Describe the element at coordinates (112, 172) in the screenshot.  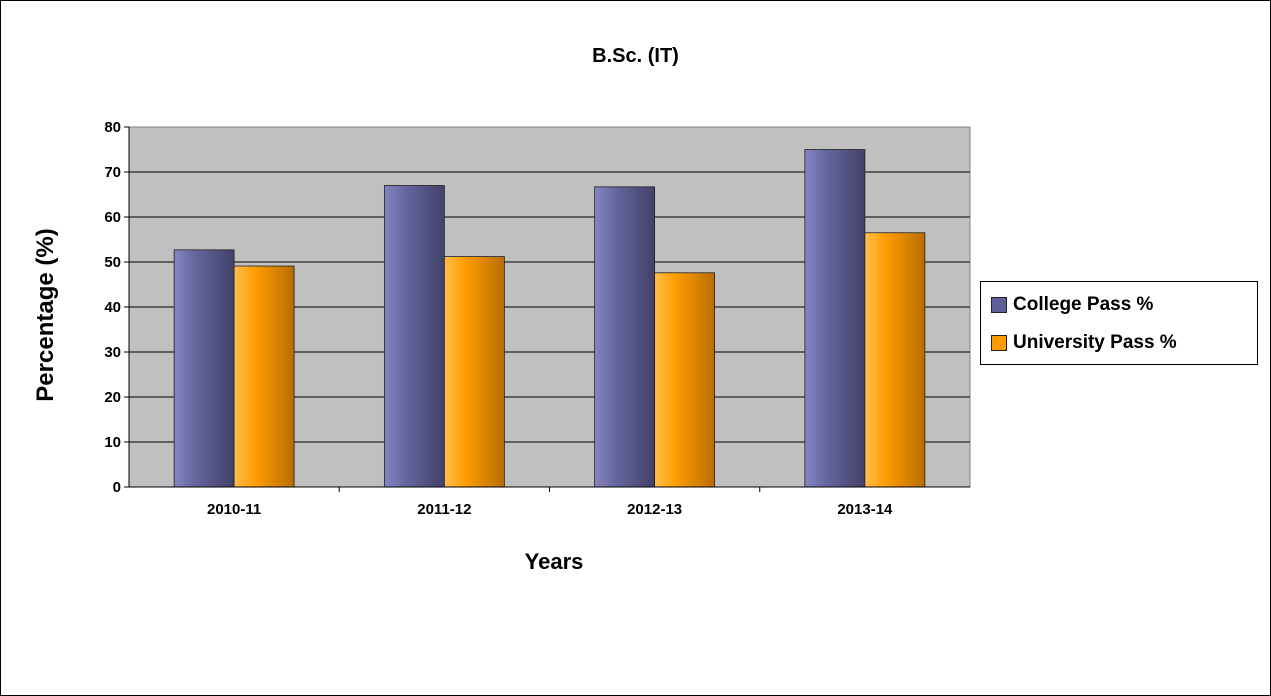
I see `y-tick-label: 70` at that location.